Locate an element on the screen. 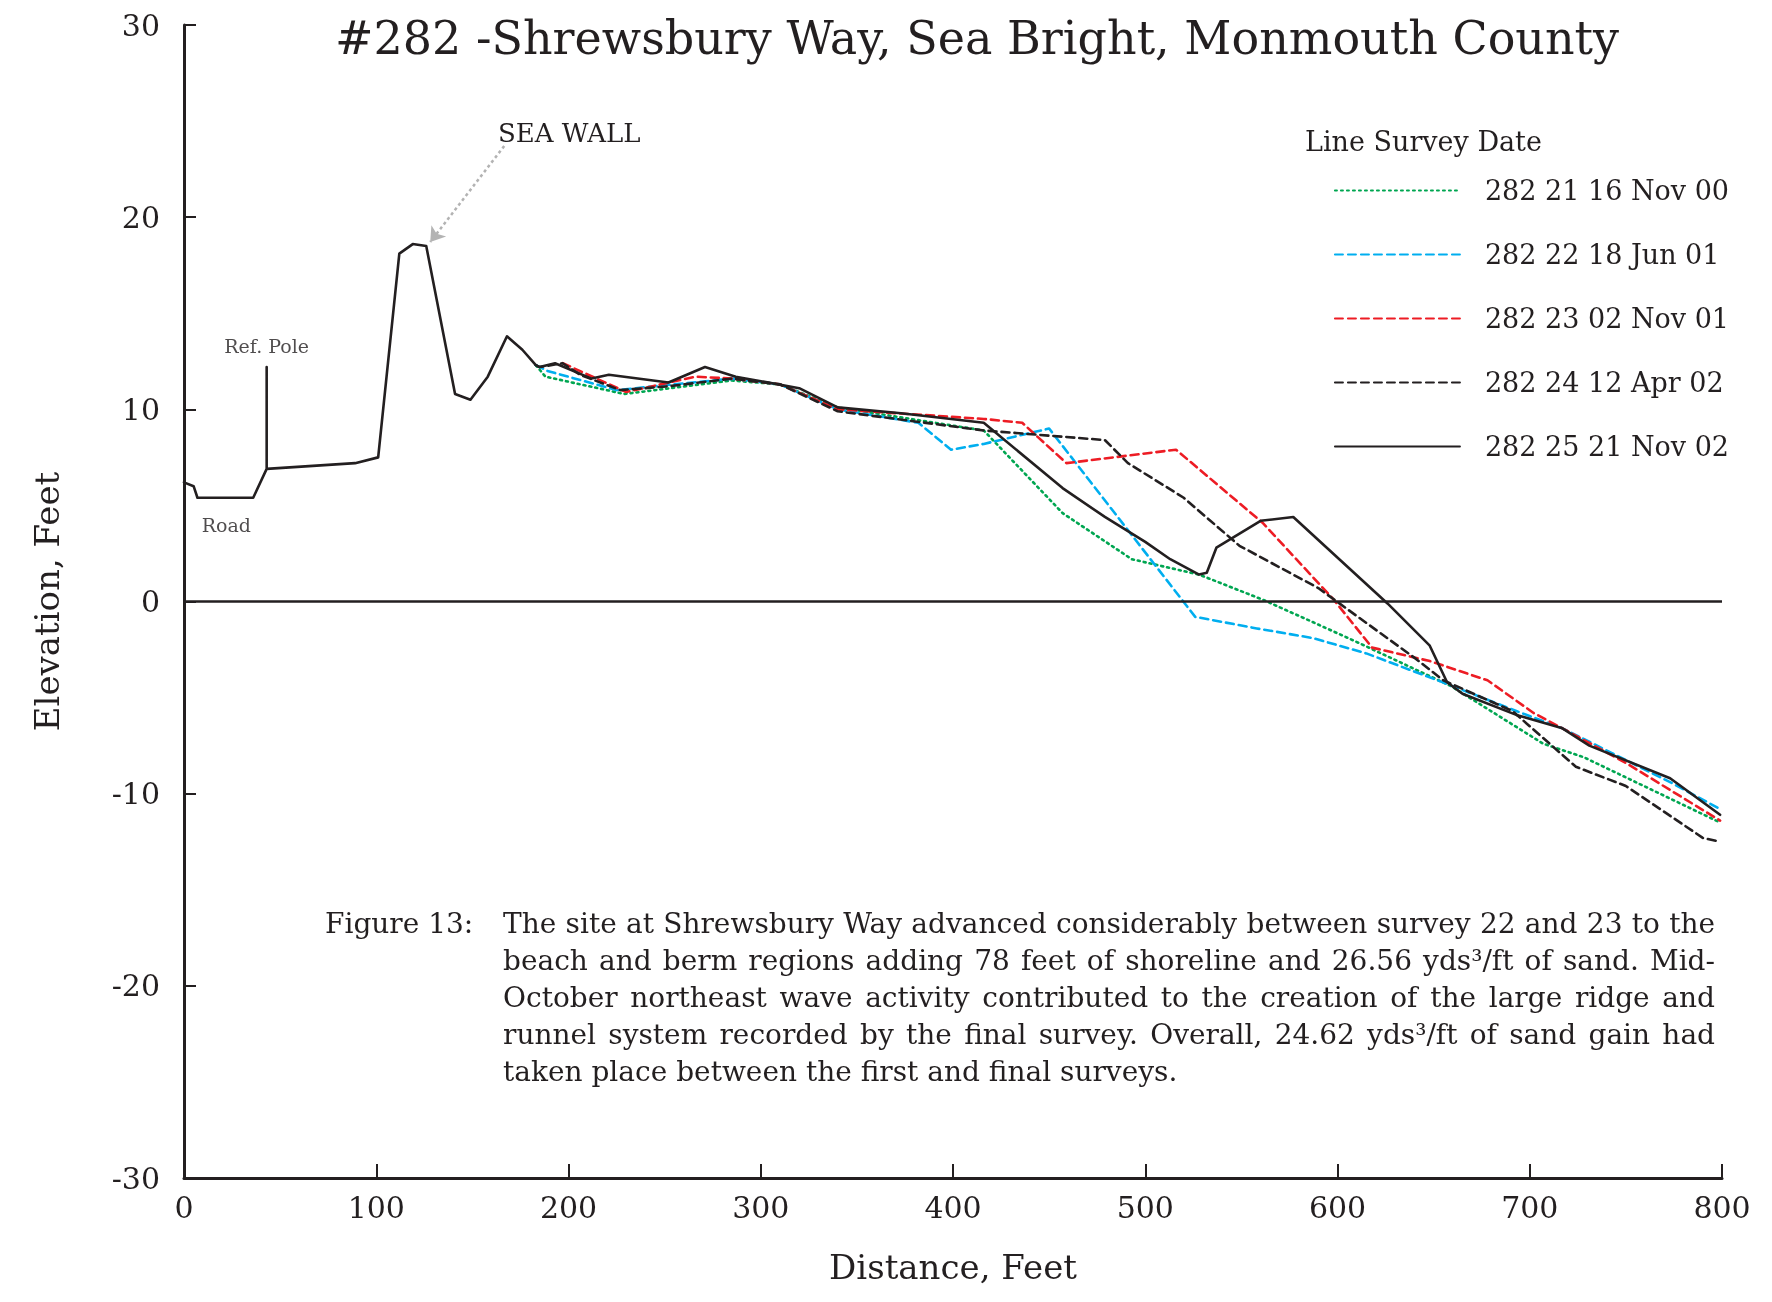 The height and width of the screenshot is (1302, 1772). y-tick-label: 30 is located at coordinates (140, 25).